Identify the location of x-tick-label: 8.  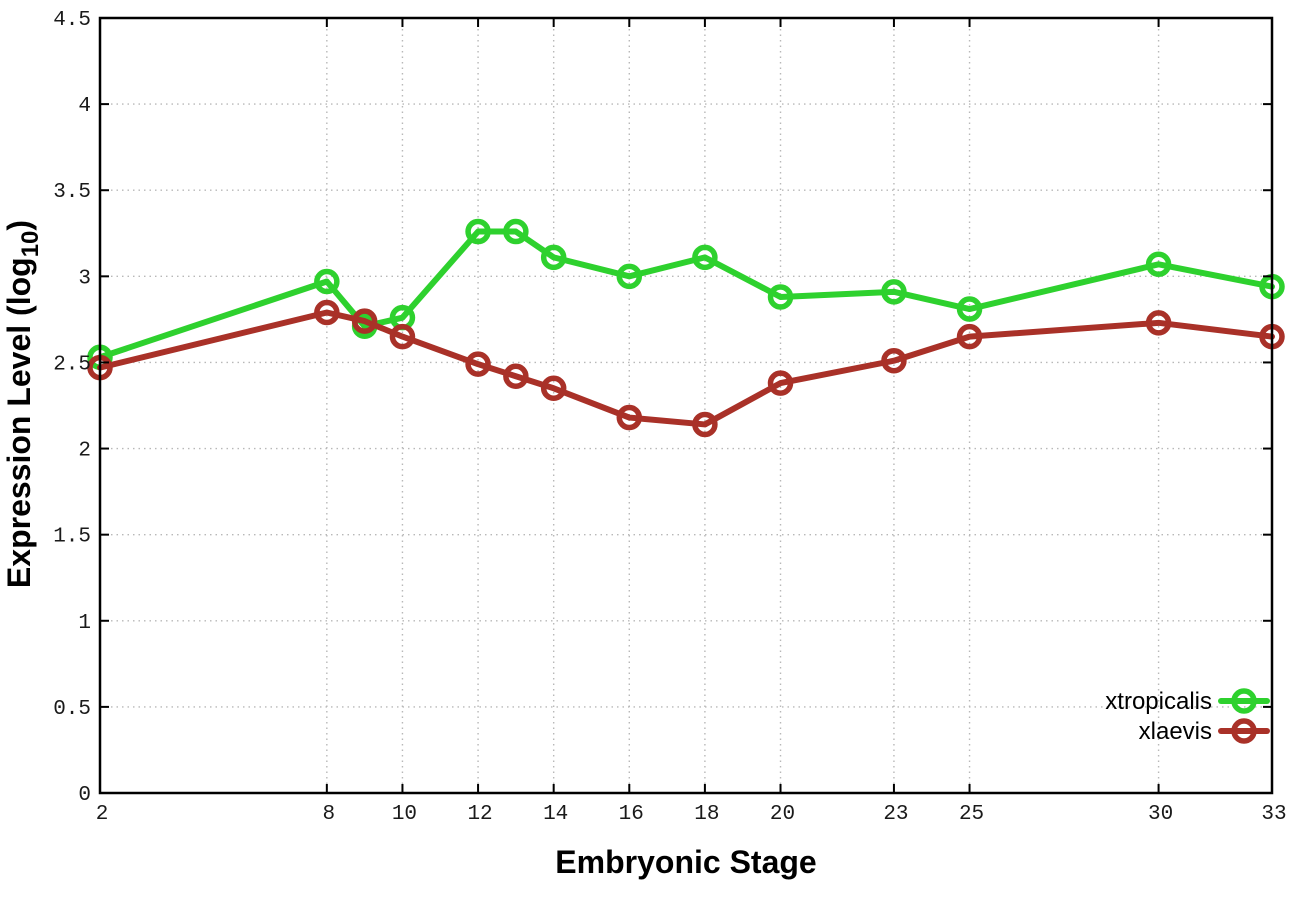
(329, 814).